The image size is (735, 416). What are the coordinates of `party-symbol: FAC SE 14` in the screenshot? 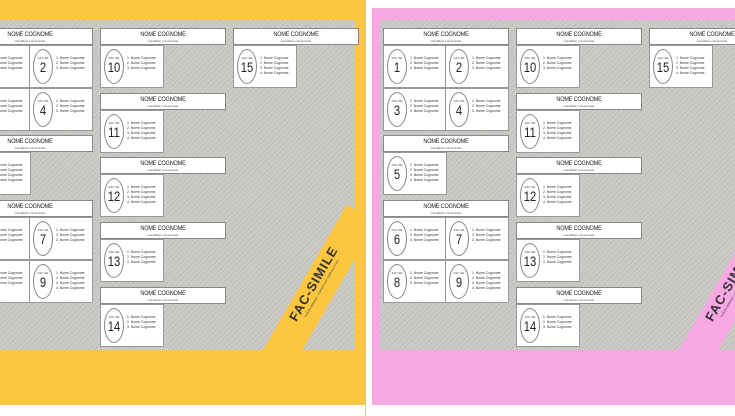 It's located at (114, 325).